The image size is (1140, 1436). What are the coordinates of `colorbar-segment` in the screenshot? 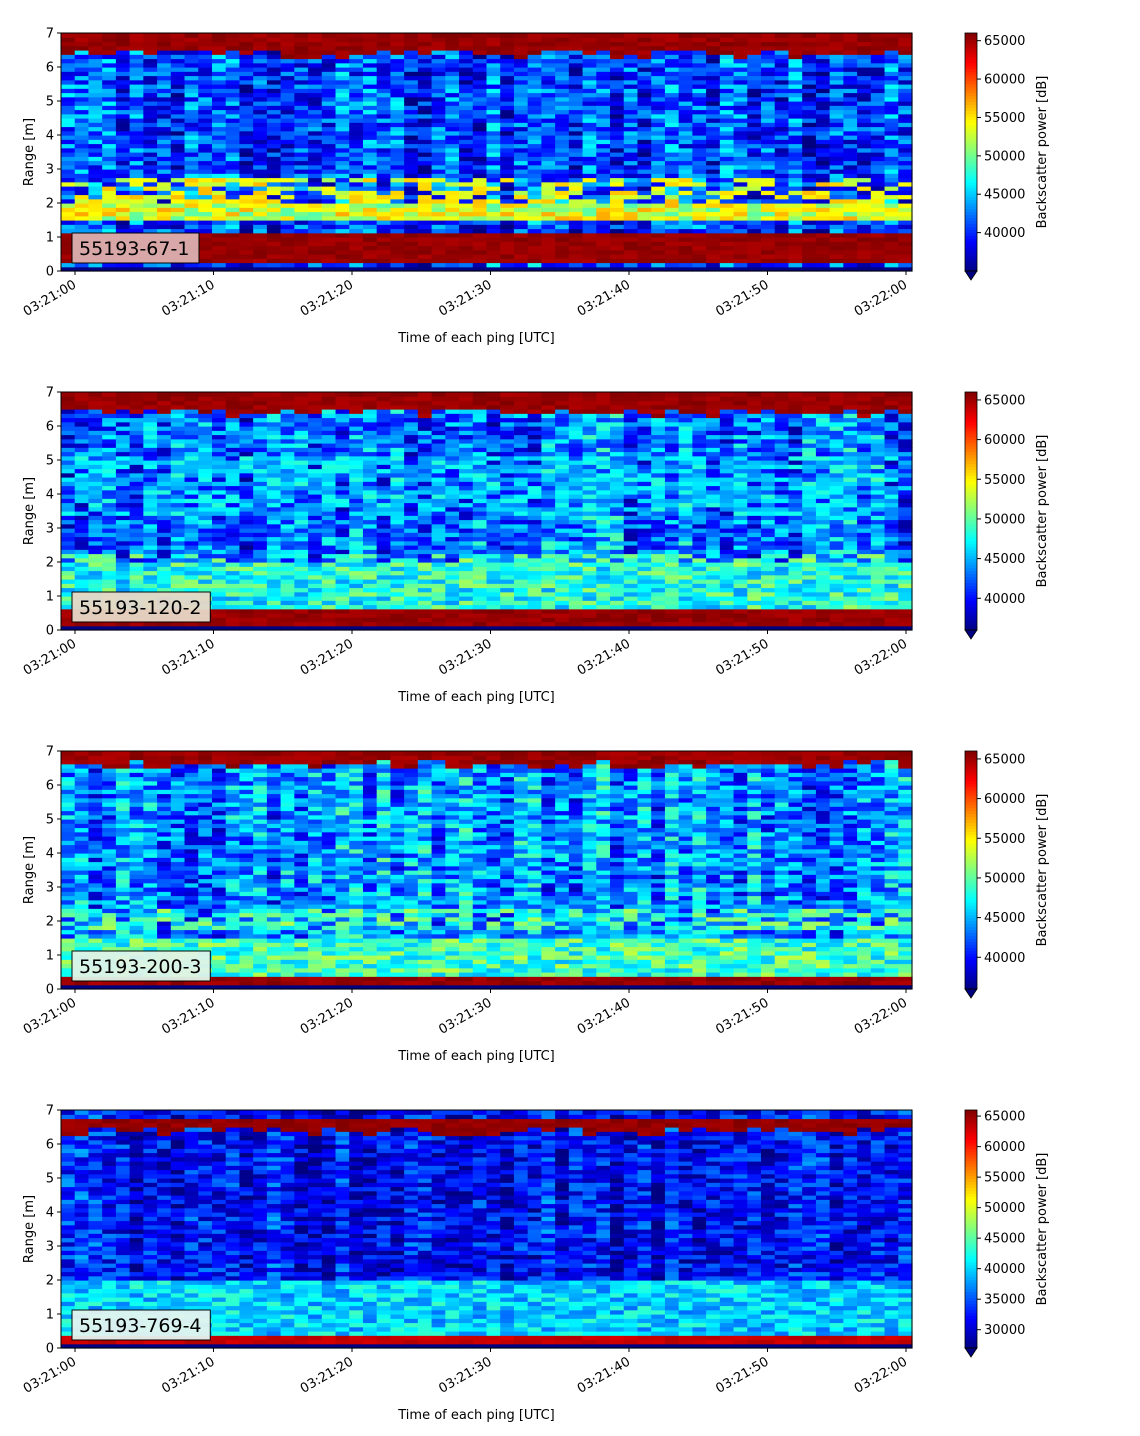 It's located at (971, 67).